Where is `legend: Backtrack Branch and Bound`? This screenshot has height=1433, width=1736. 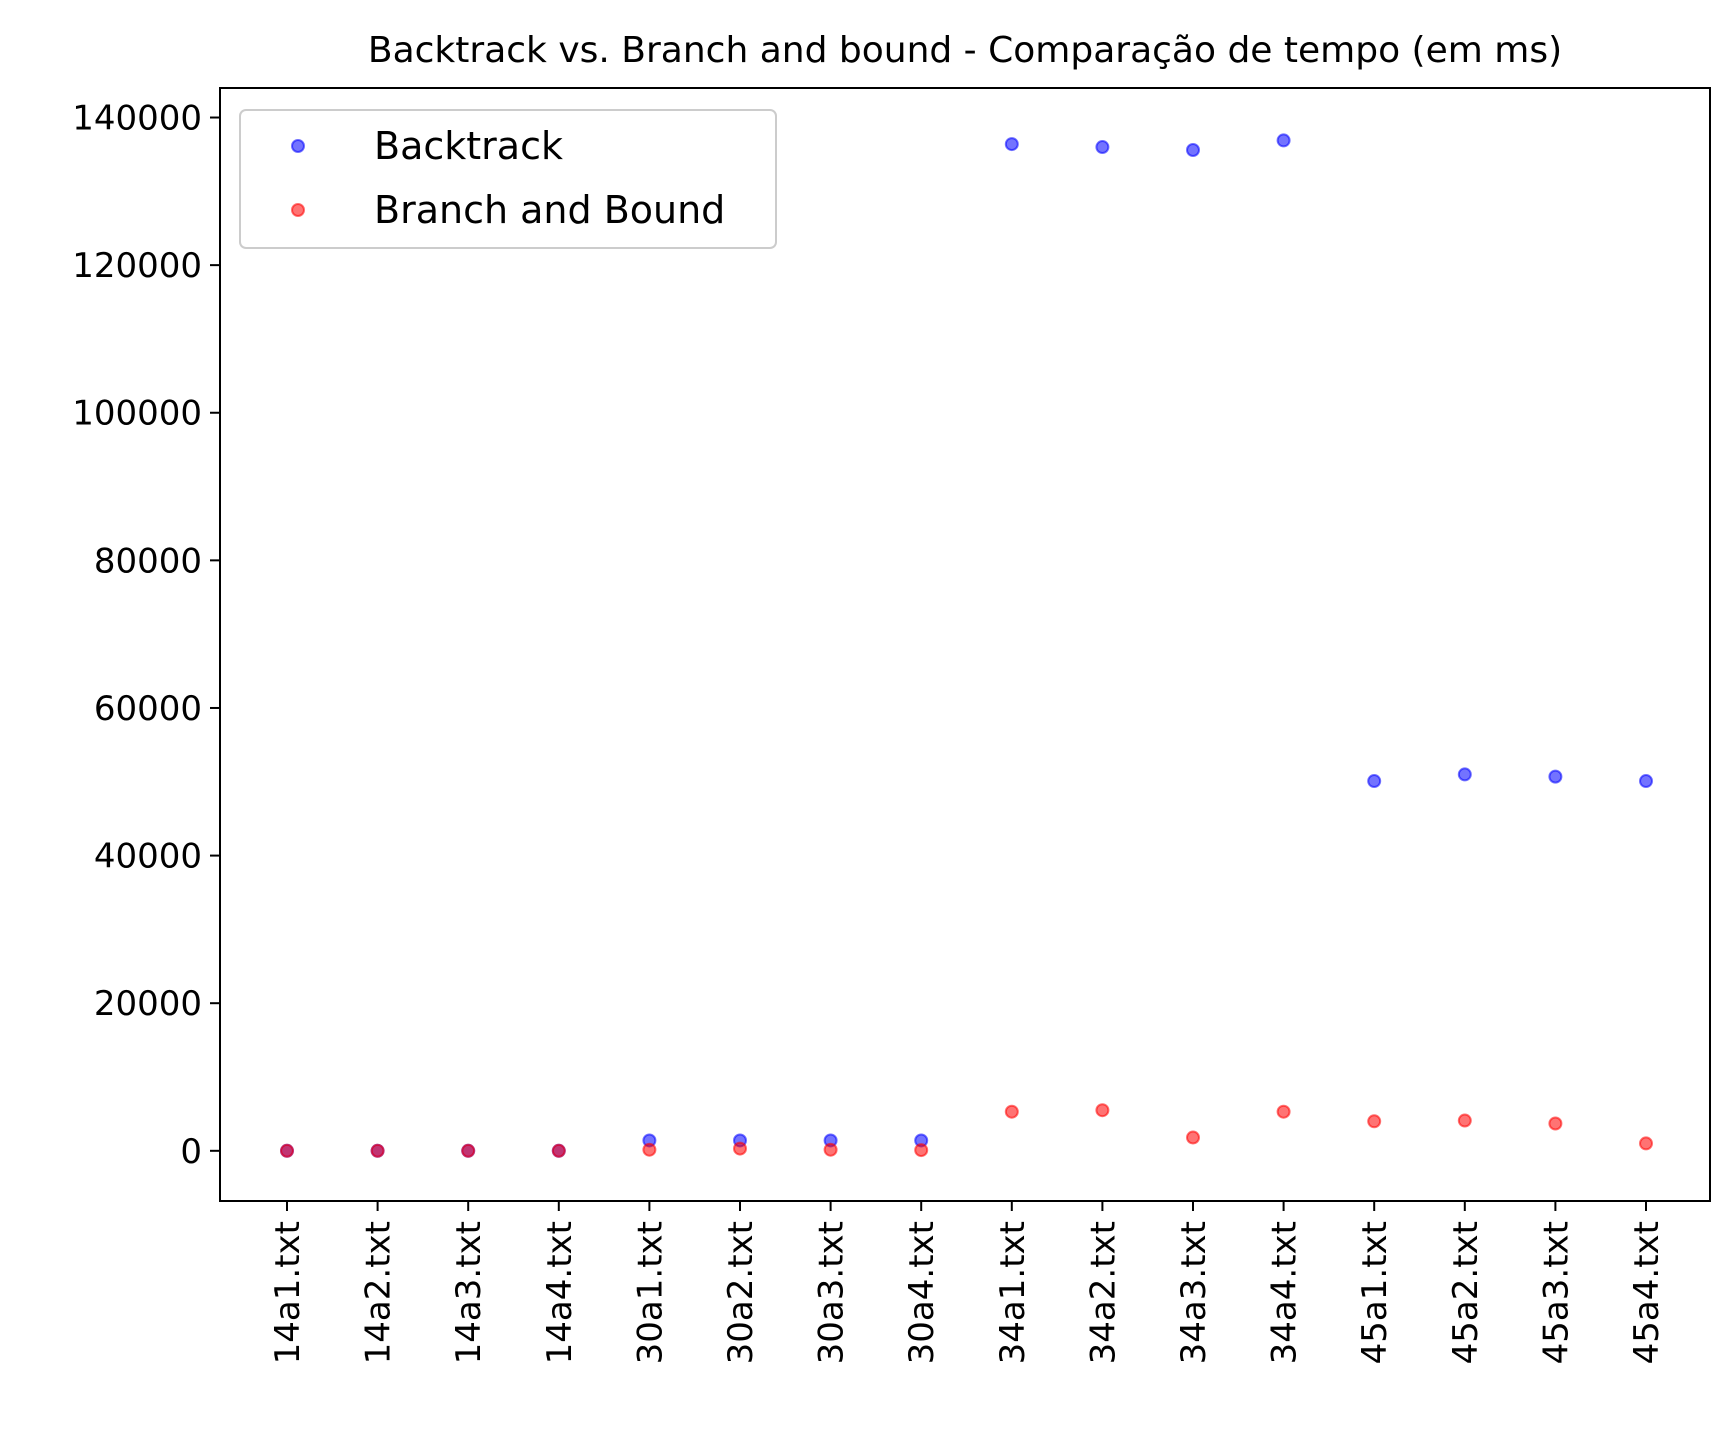
legend: Backtrack Branch and Bound is located at coordinates (508, 179).